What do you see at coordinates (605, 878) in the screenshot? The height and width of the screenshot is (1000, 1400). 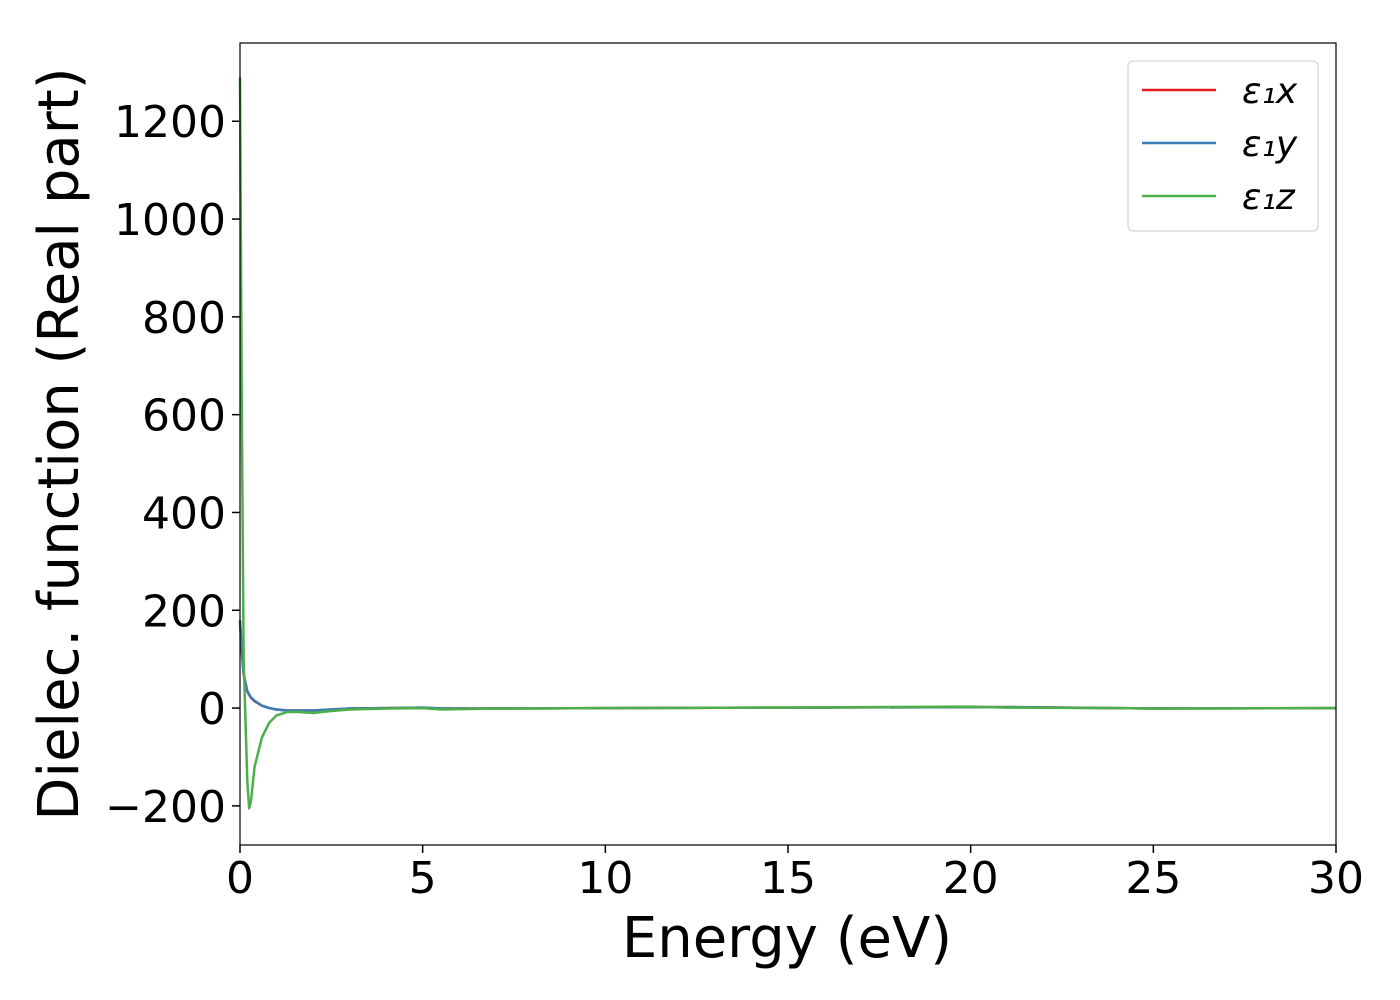 I see `x-tick-label: 10` at bounding box center [605, 878].